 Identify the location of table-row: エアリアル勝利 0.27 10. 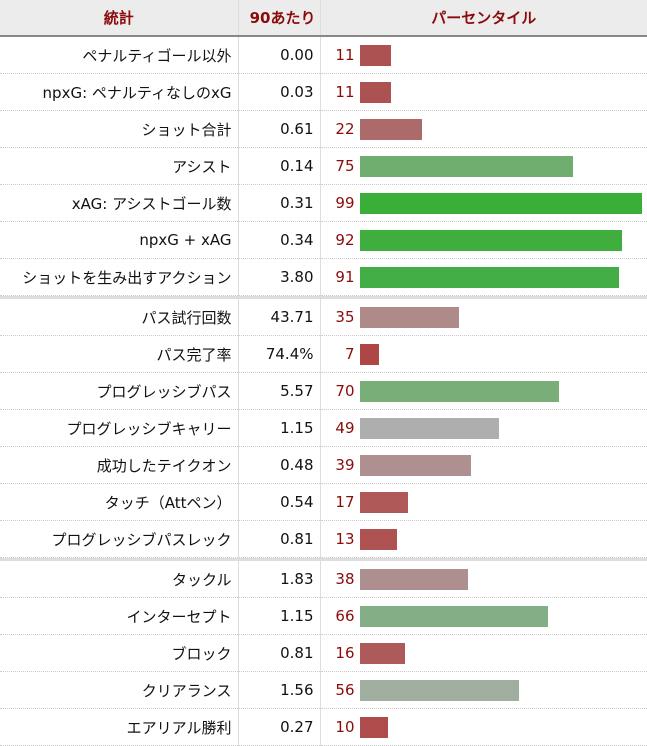
(323, 727).